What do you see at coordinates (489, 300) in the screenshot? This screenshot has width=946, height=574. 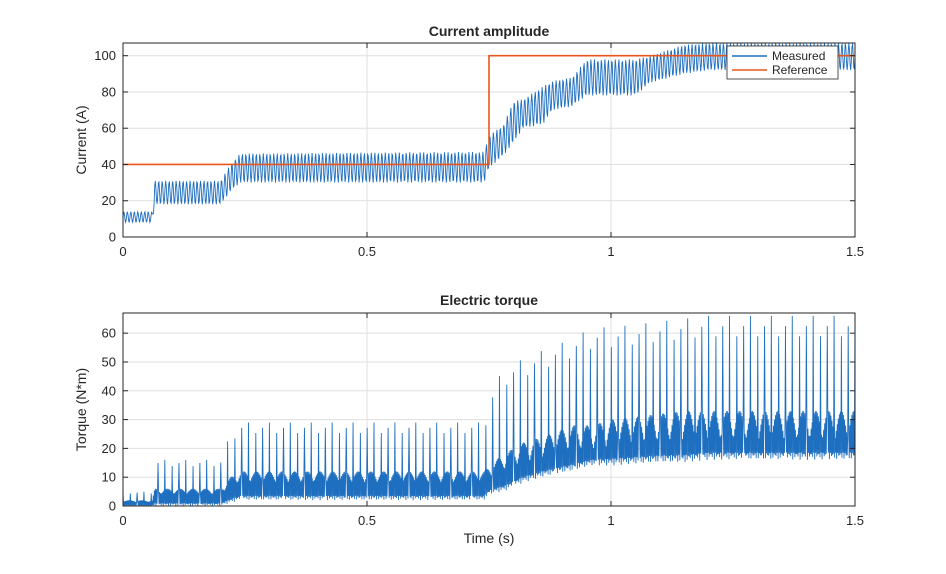 I see `chart-title: Electric torque` at bounding box center [489, 300].